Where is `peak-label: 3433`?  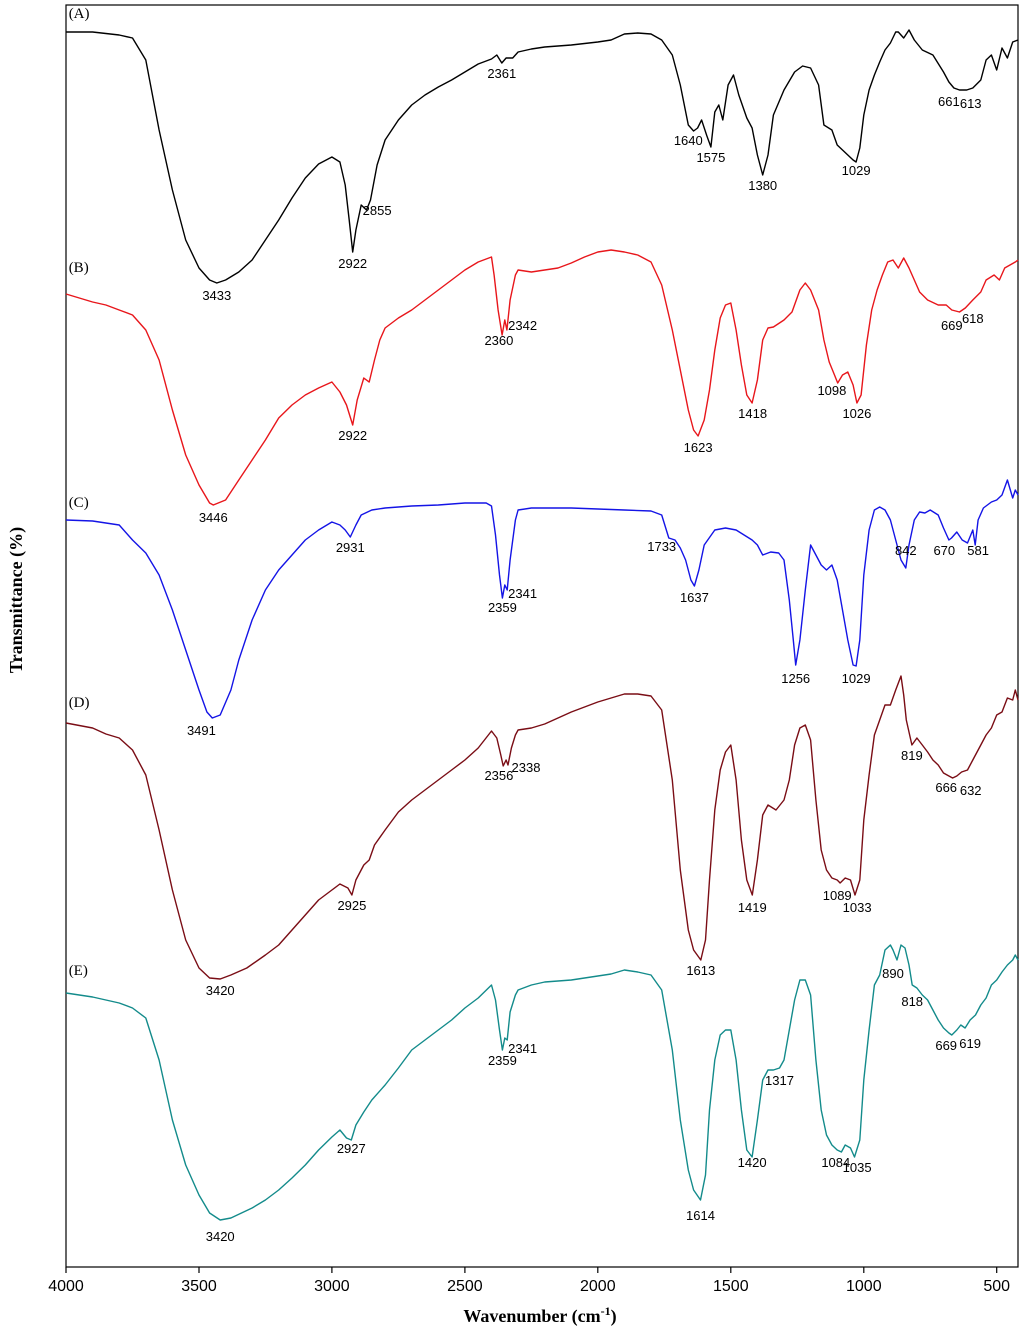
peak-label: 3433 is located at coordinates (216, 295).